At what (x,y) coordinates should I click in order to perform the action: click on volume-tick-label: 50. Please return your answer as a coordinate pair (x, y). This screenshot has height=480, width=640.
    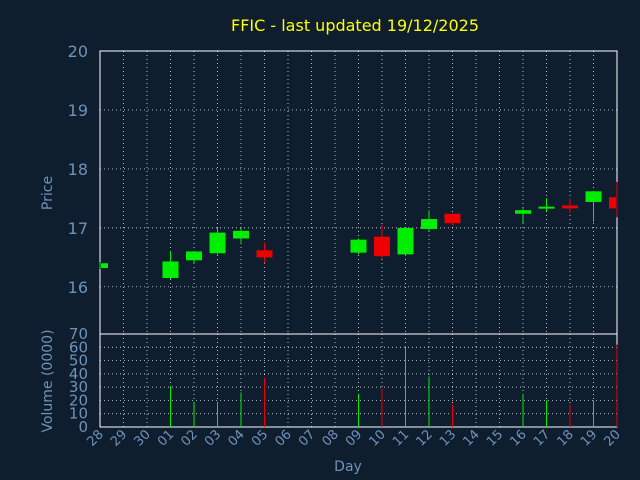
    Looking at the image, I should click on (78, 361).